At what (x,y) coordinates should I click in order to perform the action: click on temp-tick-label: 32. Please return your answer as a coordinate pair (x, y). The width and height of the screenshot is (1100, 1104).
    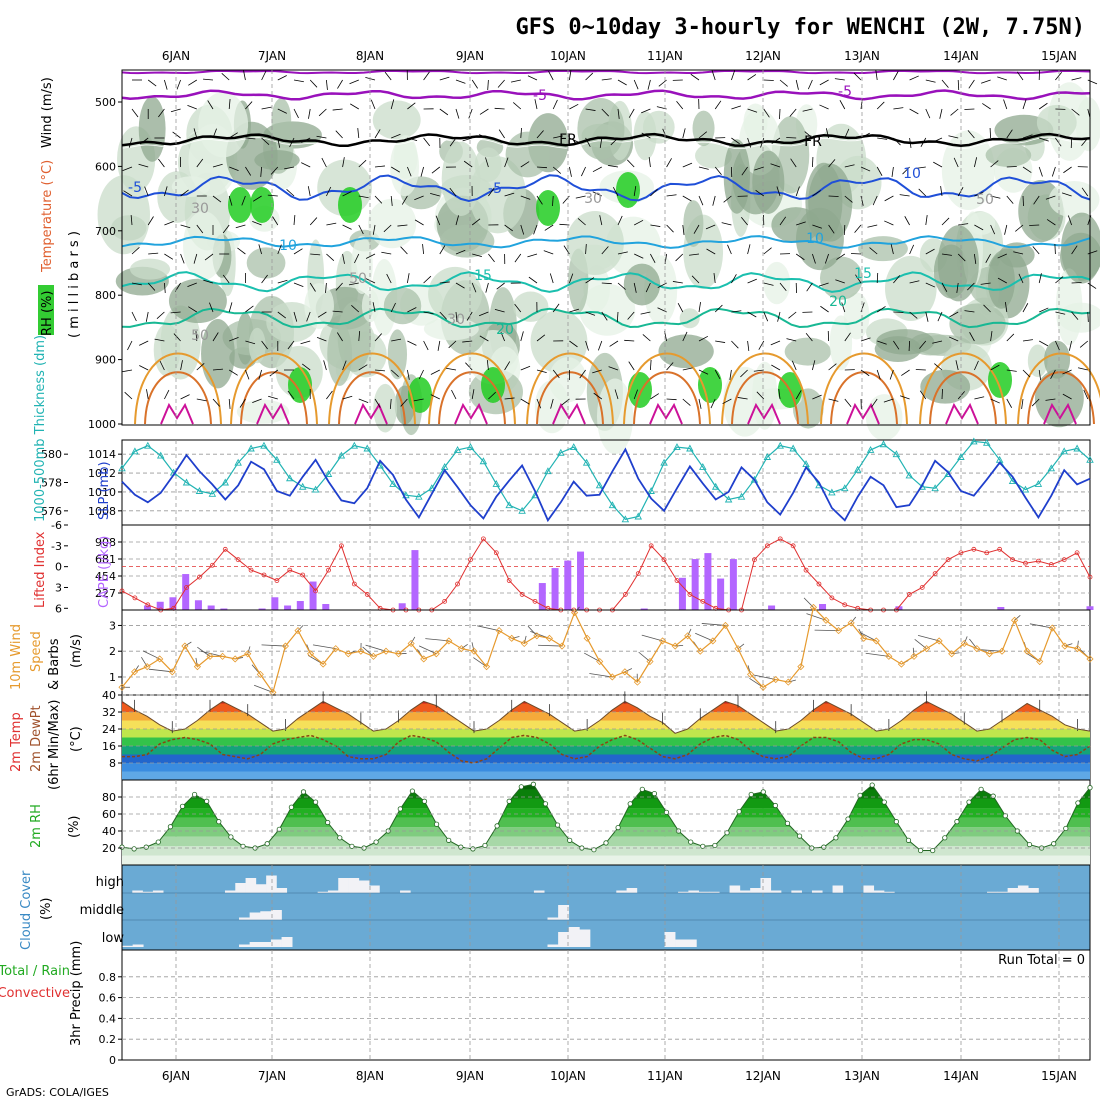
    Looking at the image, I should click on (109, 712).